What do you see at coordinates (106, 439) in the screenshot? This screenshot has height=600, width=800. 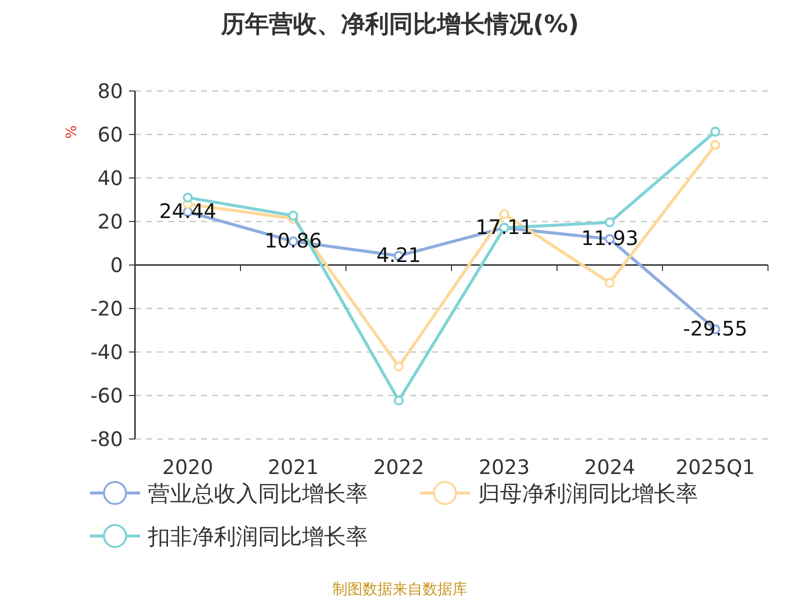 I see `y-tick-label: -80` at bounding box center [106, 439].